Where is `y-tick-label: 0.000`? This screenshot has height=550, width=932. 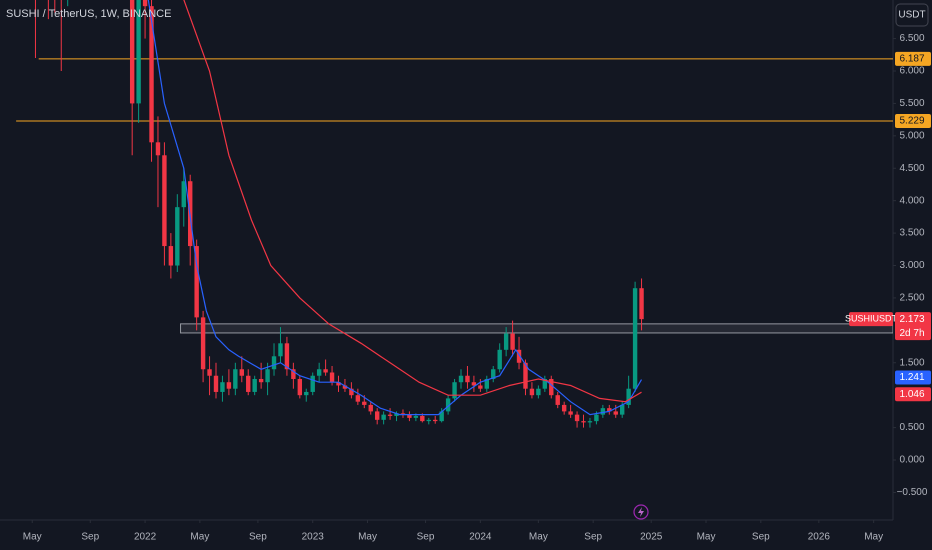 y-tick-label: 0.000 is located at coordinates (911, 460).